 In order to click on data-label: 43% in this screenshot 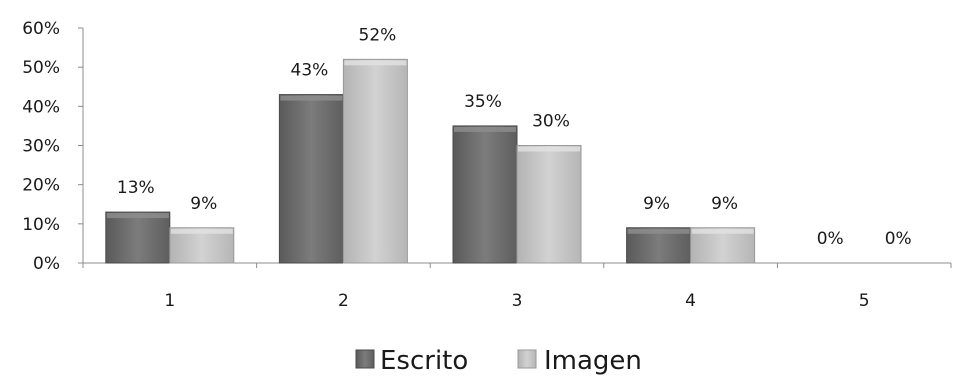, I will do `click(310, 71)`.